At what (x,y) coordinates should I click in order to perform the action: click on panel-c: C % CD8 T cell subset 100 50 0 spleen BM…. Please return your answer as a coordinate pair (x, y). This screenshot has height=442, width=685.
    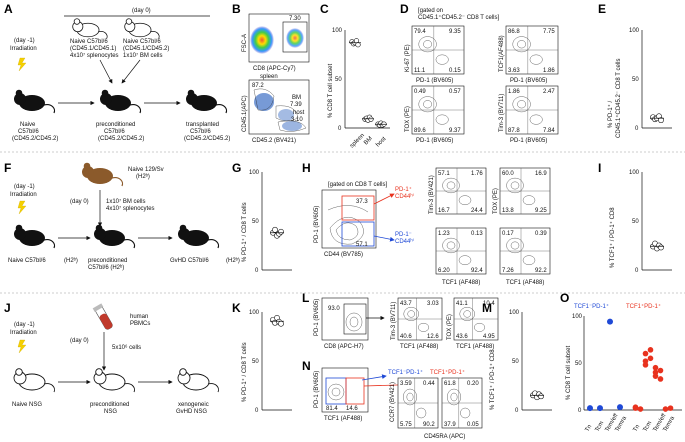
    Looking at the image, I should click on (355, 75).